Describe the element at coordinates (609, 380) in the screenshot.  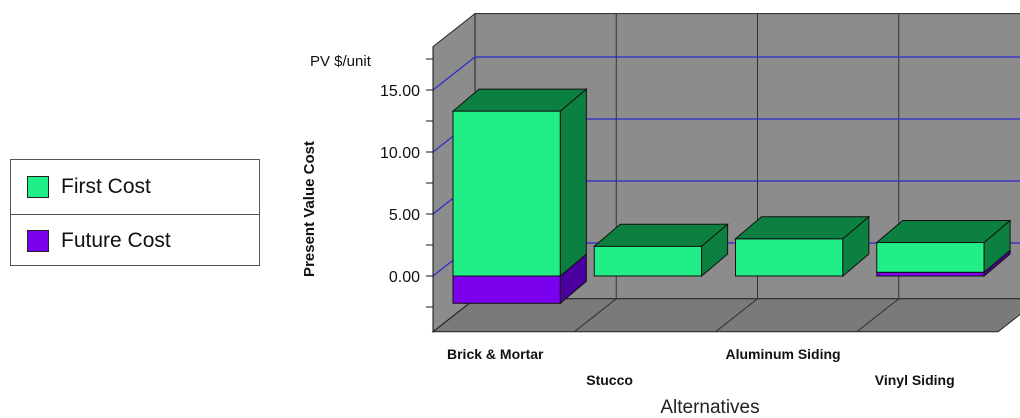
I see `x-tick-label: Stucco` at that location.